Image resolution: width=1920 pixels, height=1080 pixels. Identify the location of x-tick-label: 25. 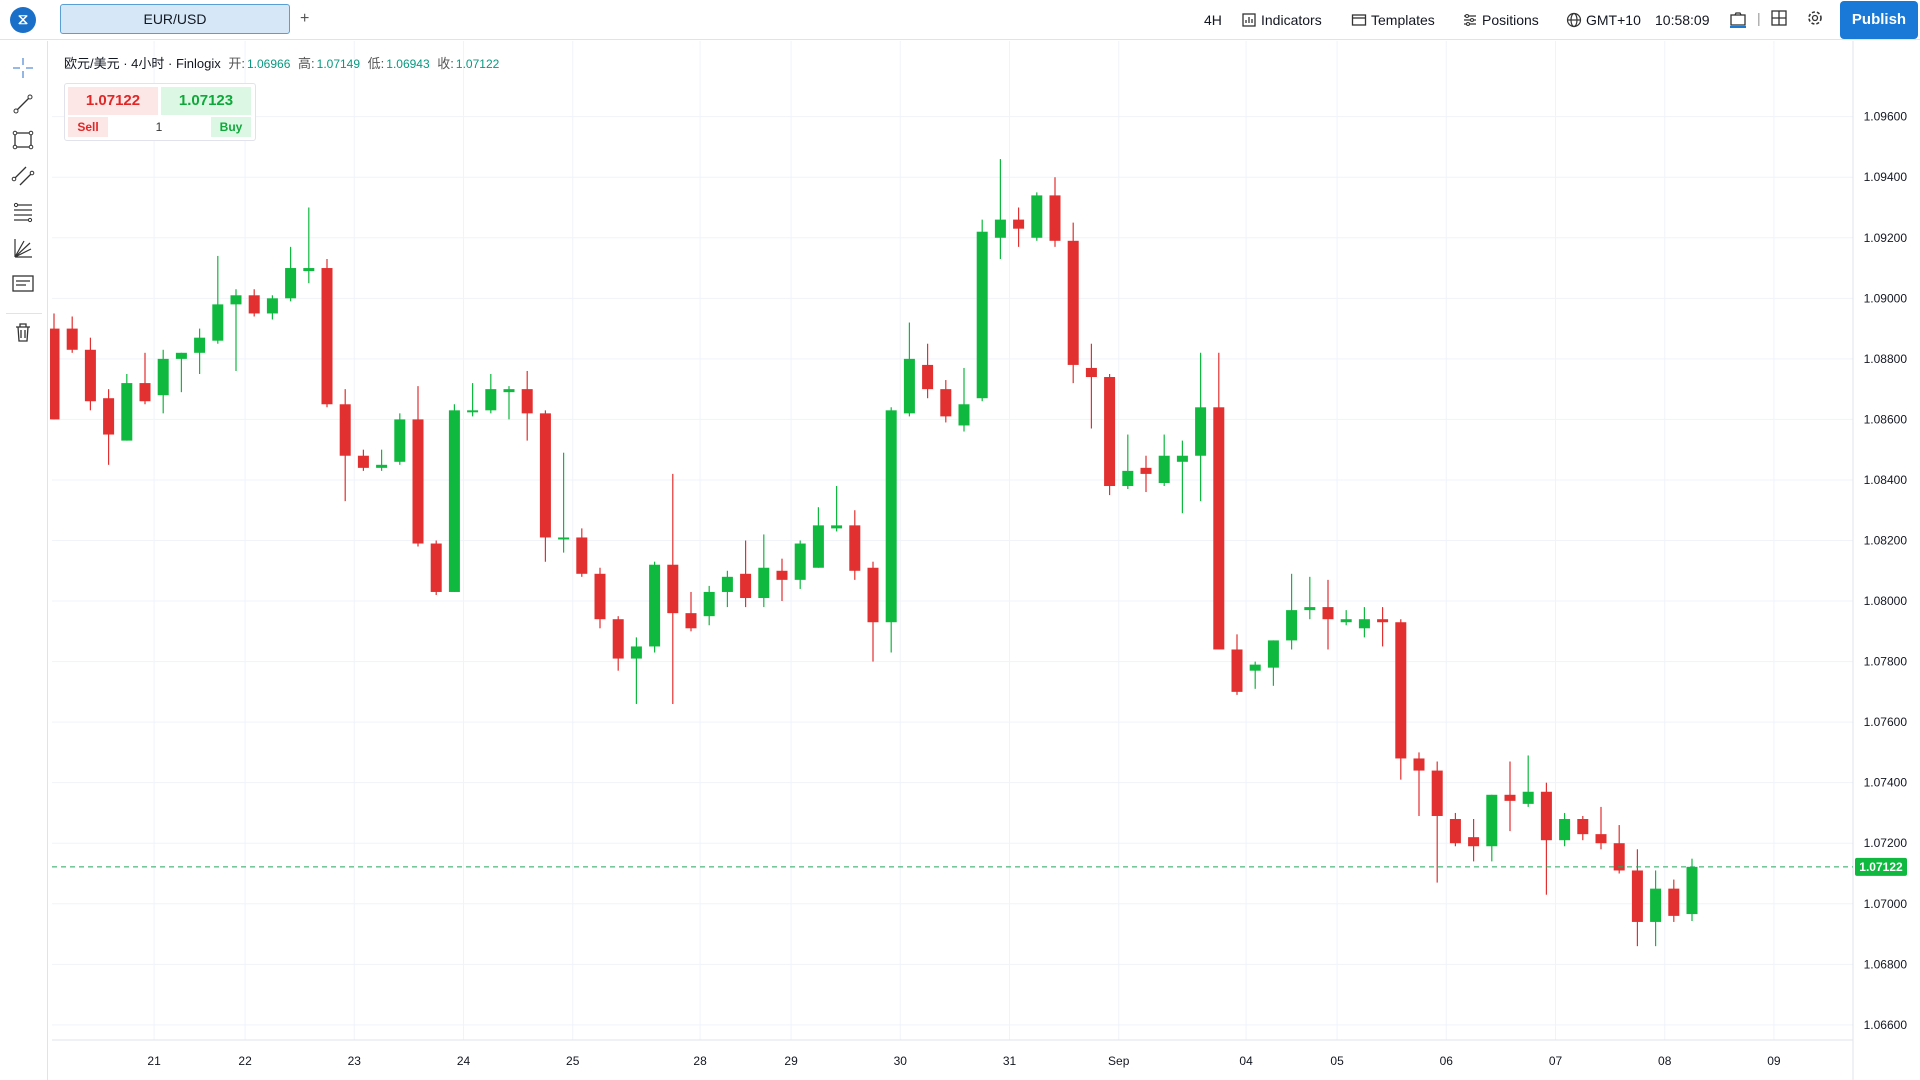
(573, 1061).